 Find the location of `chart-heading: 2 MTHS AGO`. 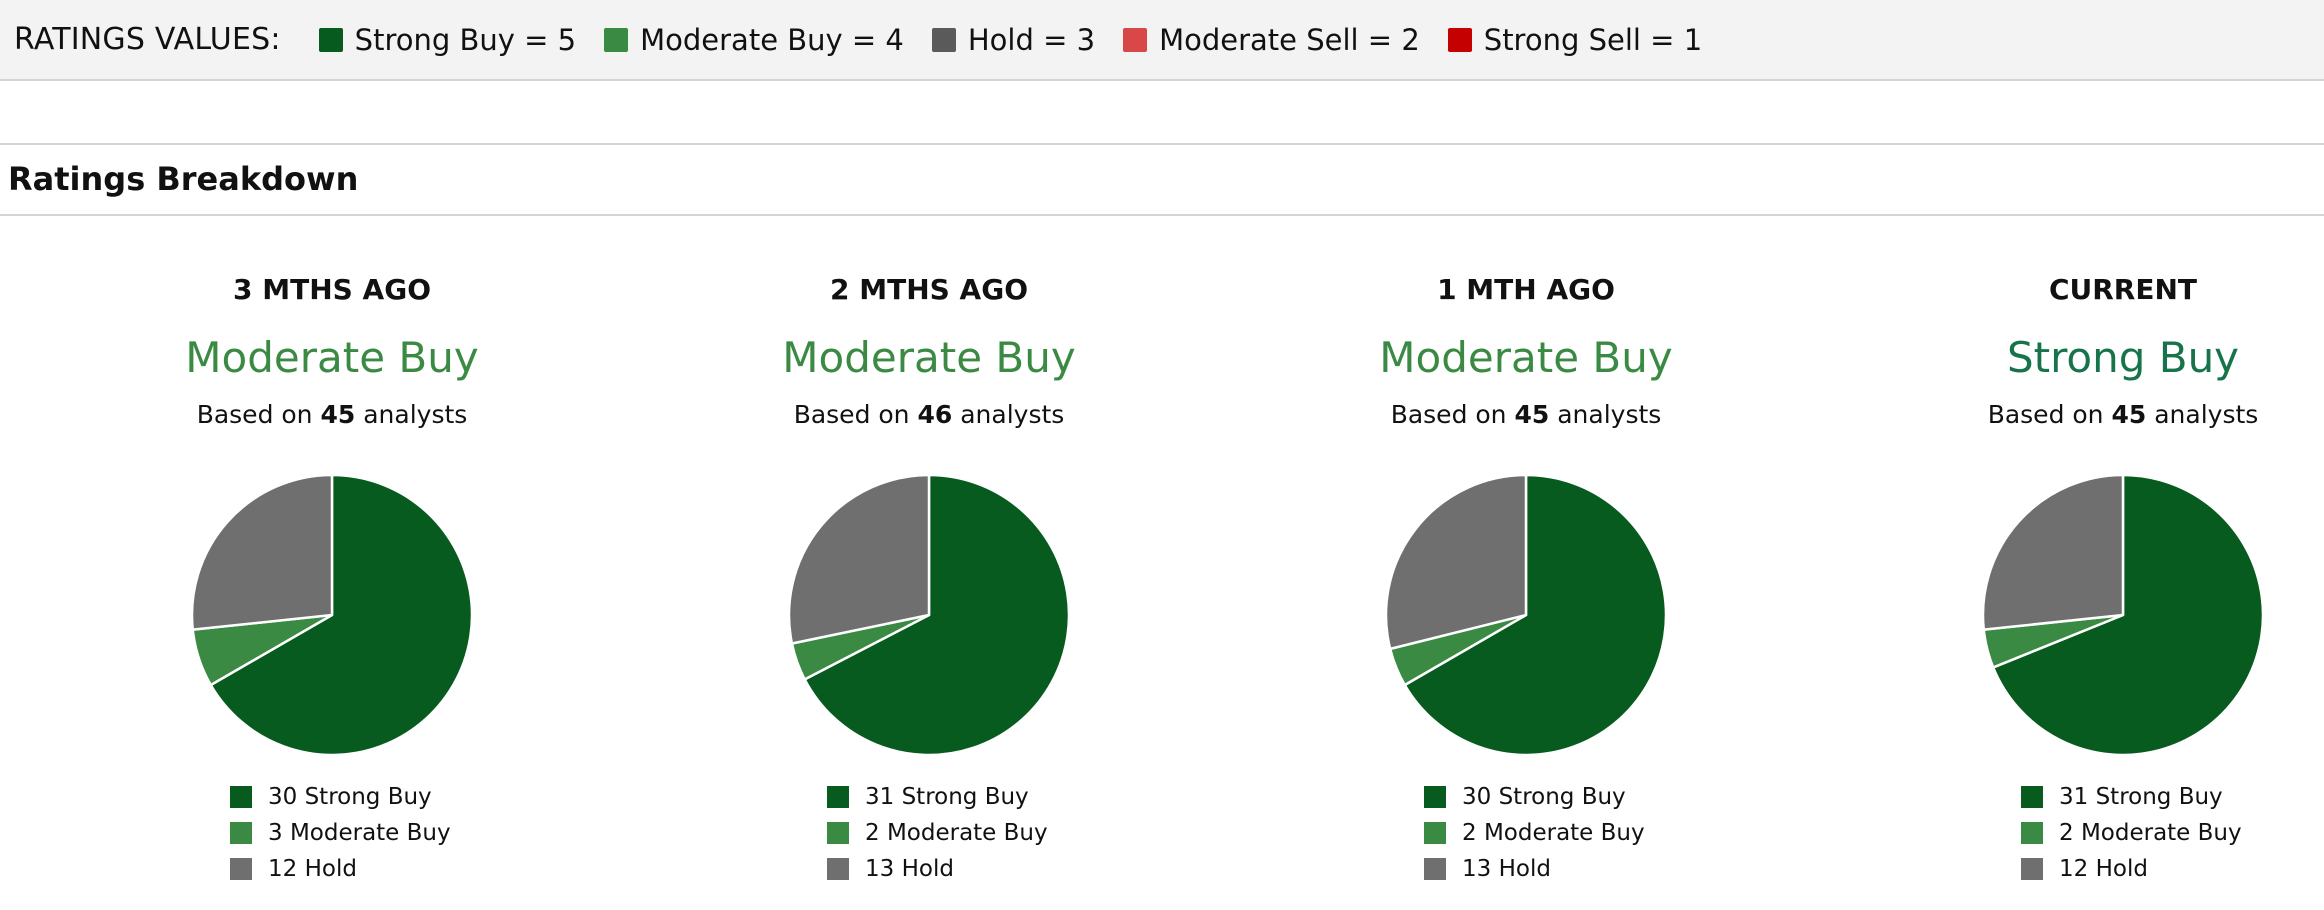

chart-heading: 2 MTHS AGO is located at coordinates (929, 289).